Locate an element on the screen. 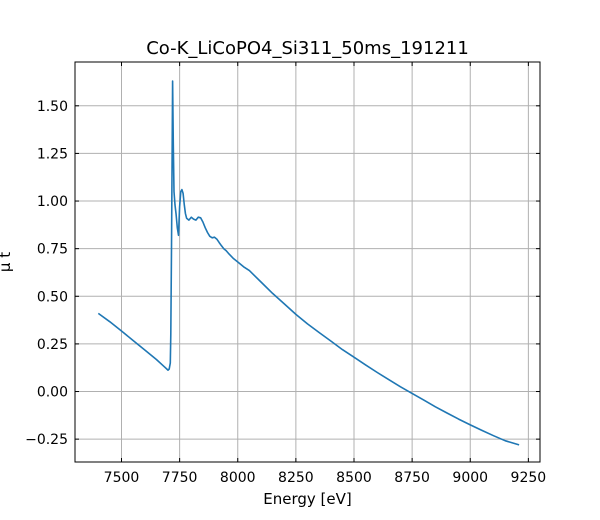 The width and height of the screenshot is (600, 520). y-axis-label: μ t is located at coordinates (7, 262).